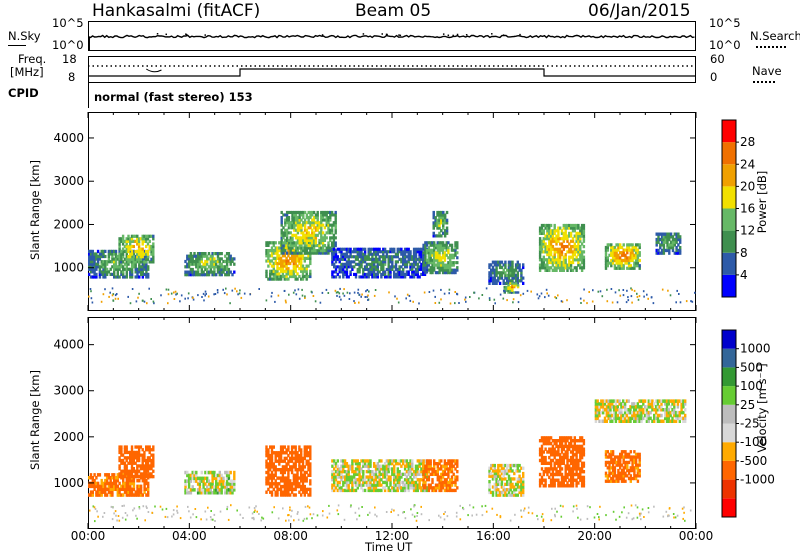 The image size is (800, 554). I want to click on frequency-line, so click(392, 72).